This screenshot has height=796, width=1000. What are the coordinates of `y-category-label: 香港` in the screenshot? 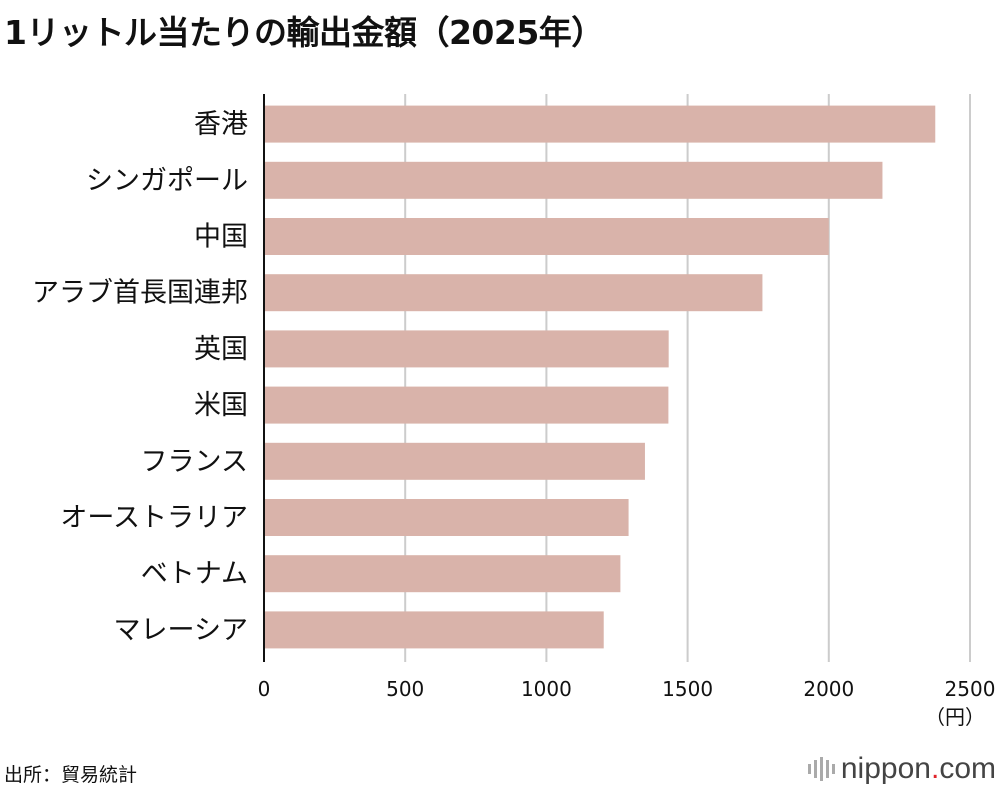 It's located at (221, 124).